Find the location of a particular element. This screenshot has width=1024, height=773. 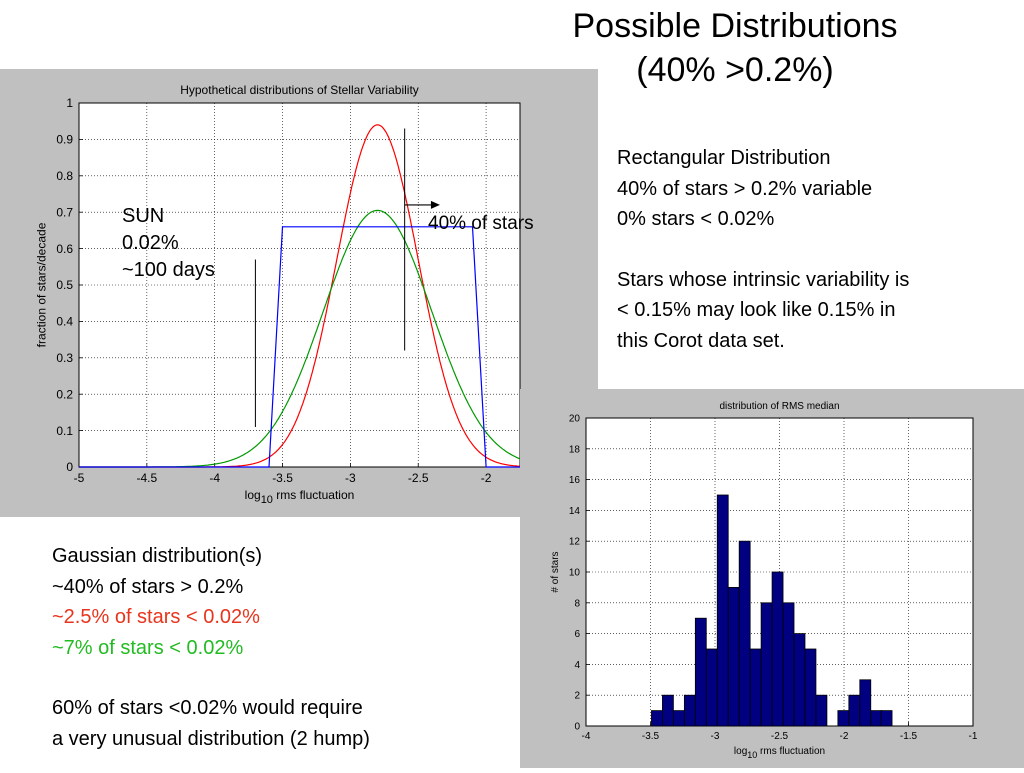

chart1-ylabel: fraction of stars/decade is located at coordinates (41, 284).